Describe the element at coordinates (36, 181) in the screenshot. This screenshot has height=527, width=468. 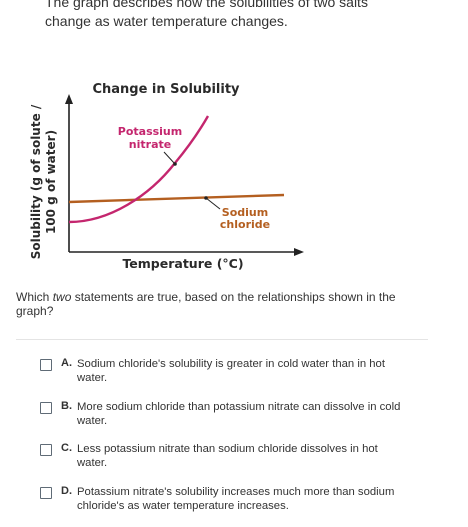
I see `y-axis-label-line-1: Solubility (g of solute /` at that location.